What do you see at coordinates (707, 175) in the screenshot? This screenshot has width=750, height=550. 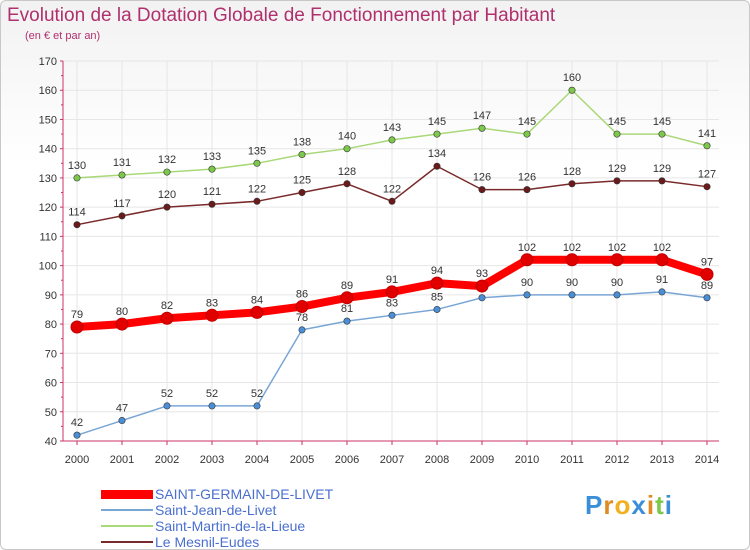 I see `data-label: 127` at bounding box center [707, 175].